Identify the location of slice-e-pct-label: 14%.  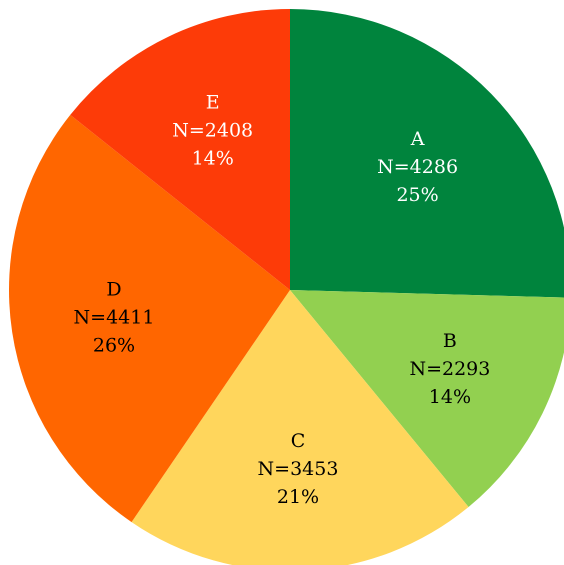
(213, 159).